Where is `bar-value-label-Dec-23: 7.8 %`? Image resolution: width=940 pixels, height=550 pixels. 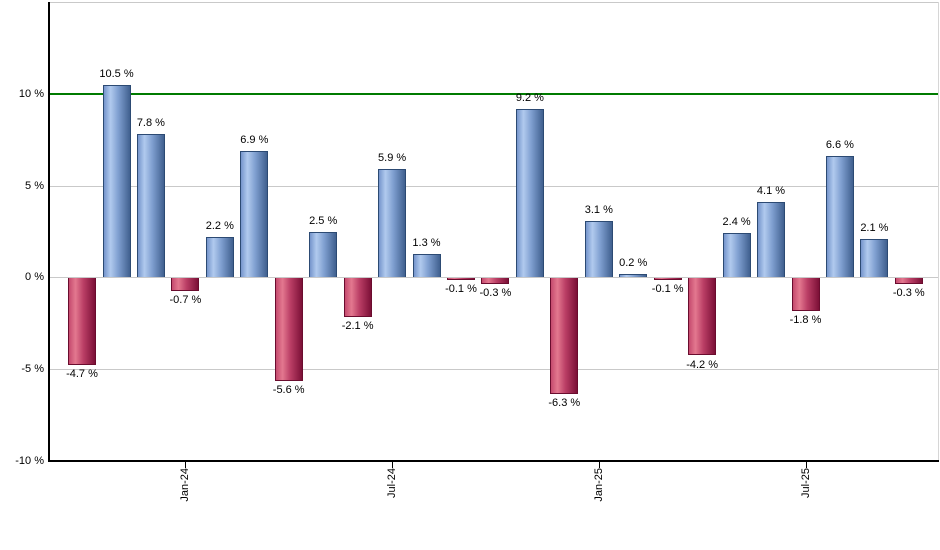 bar-value-label-Dec-23: 7.8 % is located at coordinates (150, 123).